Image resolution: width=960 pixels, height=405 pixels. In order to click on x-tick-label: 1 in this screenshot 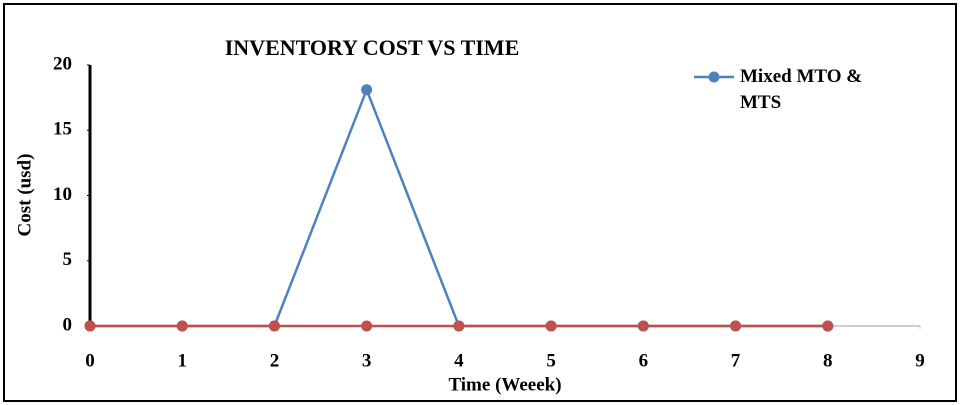, I will do `click(182, 360)`.